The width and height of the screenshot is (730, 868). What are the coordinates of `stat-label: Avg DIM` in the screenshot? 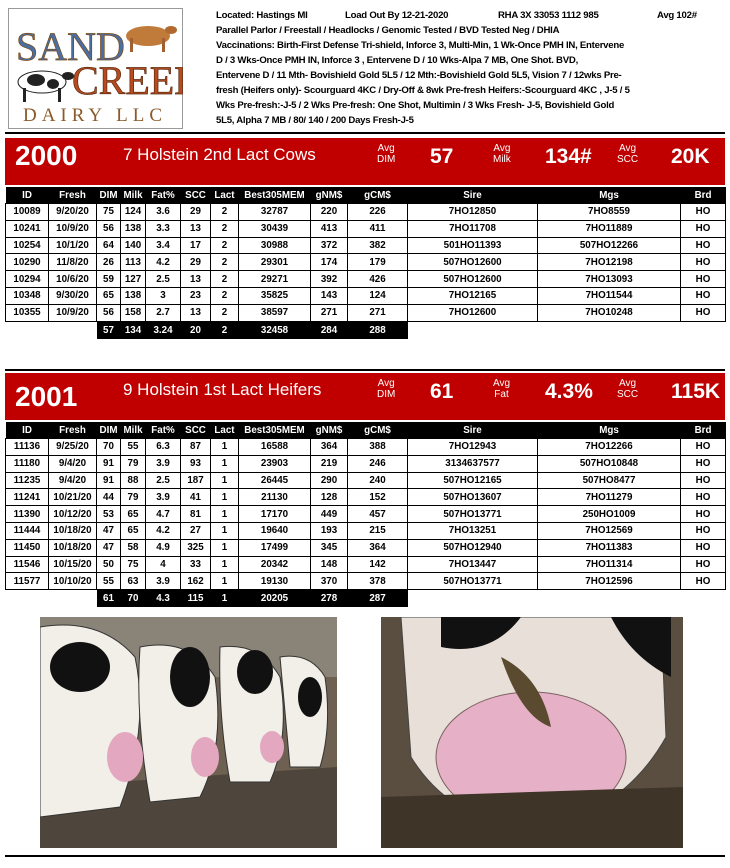 It's located at (386, 154).